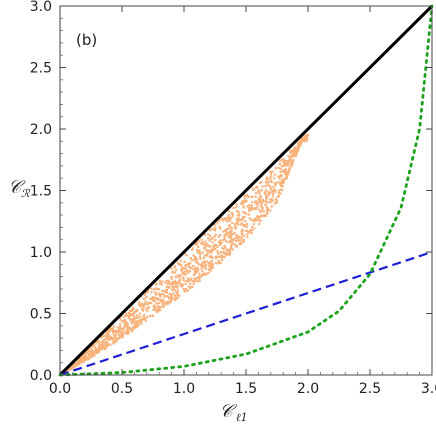 This screenshot has width=436, height=427. What do you see at coordinates (246, 389) in the screenshot?
I see `x-tick-label: 1.5` at bounding box center [246, 389].